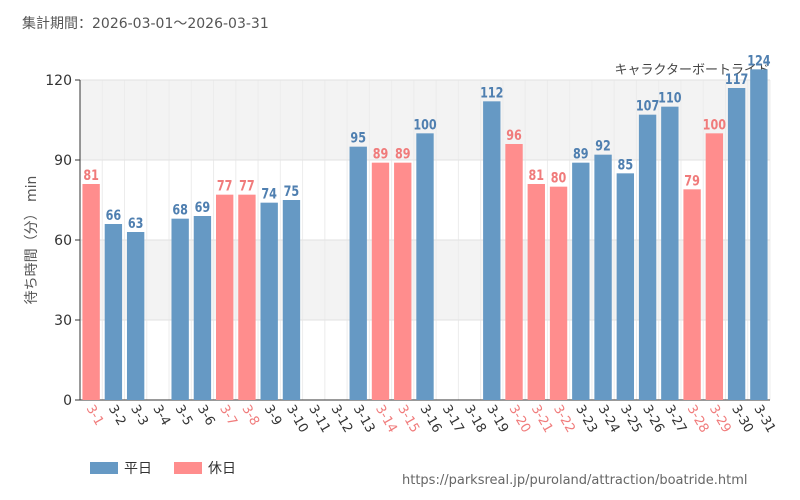  I want to click on y-tick-label: 120, so click(58, 81).